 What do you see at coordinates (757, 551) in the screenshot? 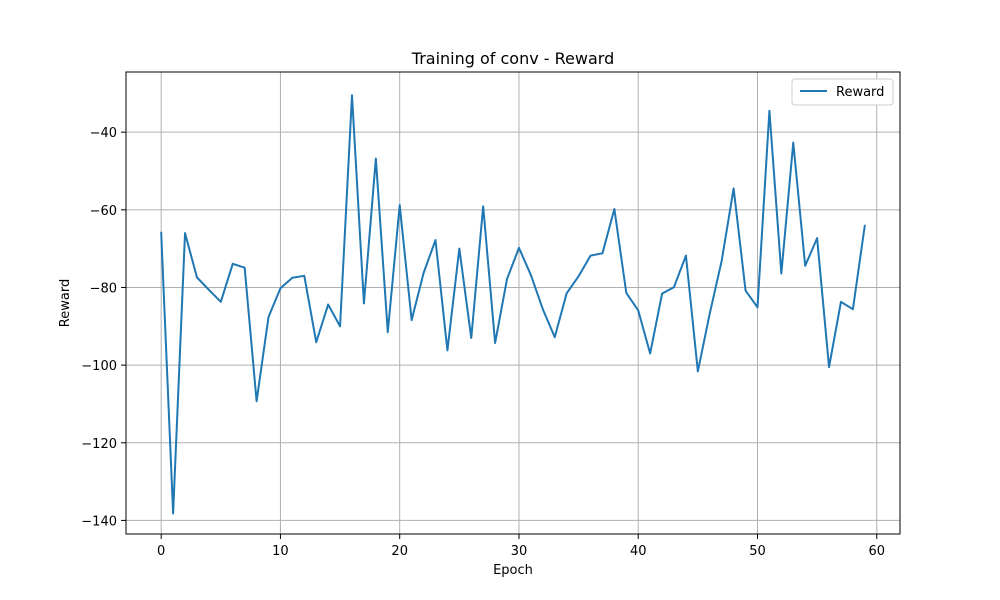
I see `x-tick-label: 50` at bounding box center [757, 551].